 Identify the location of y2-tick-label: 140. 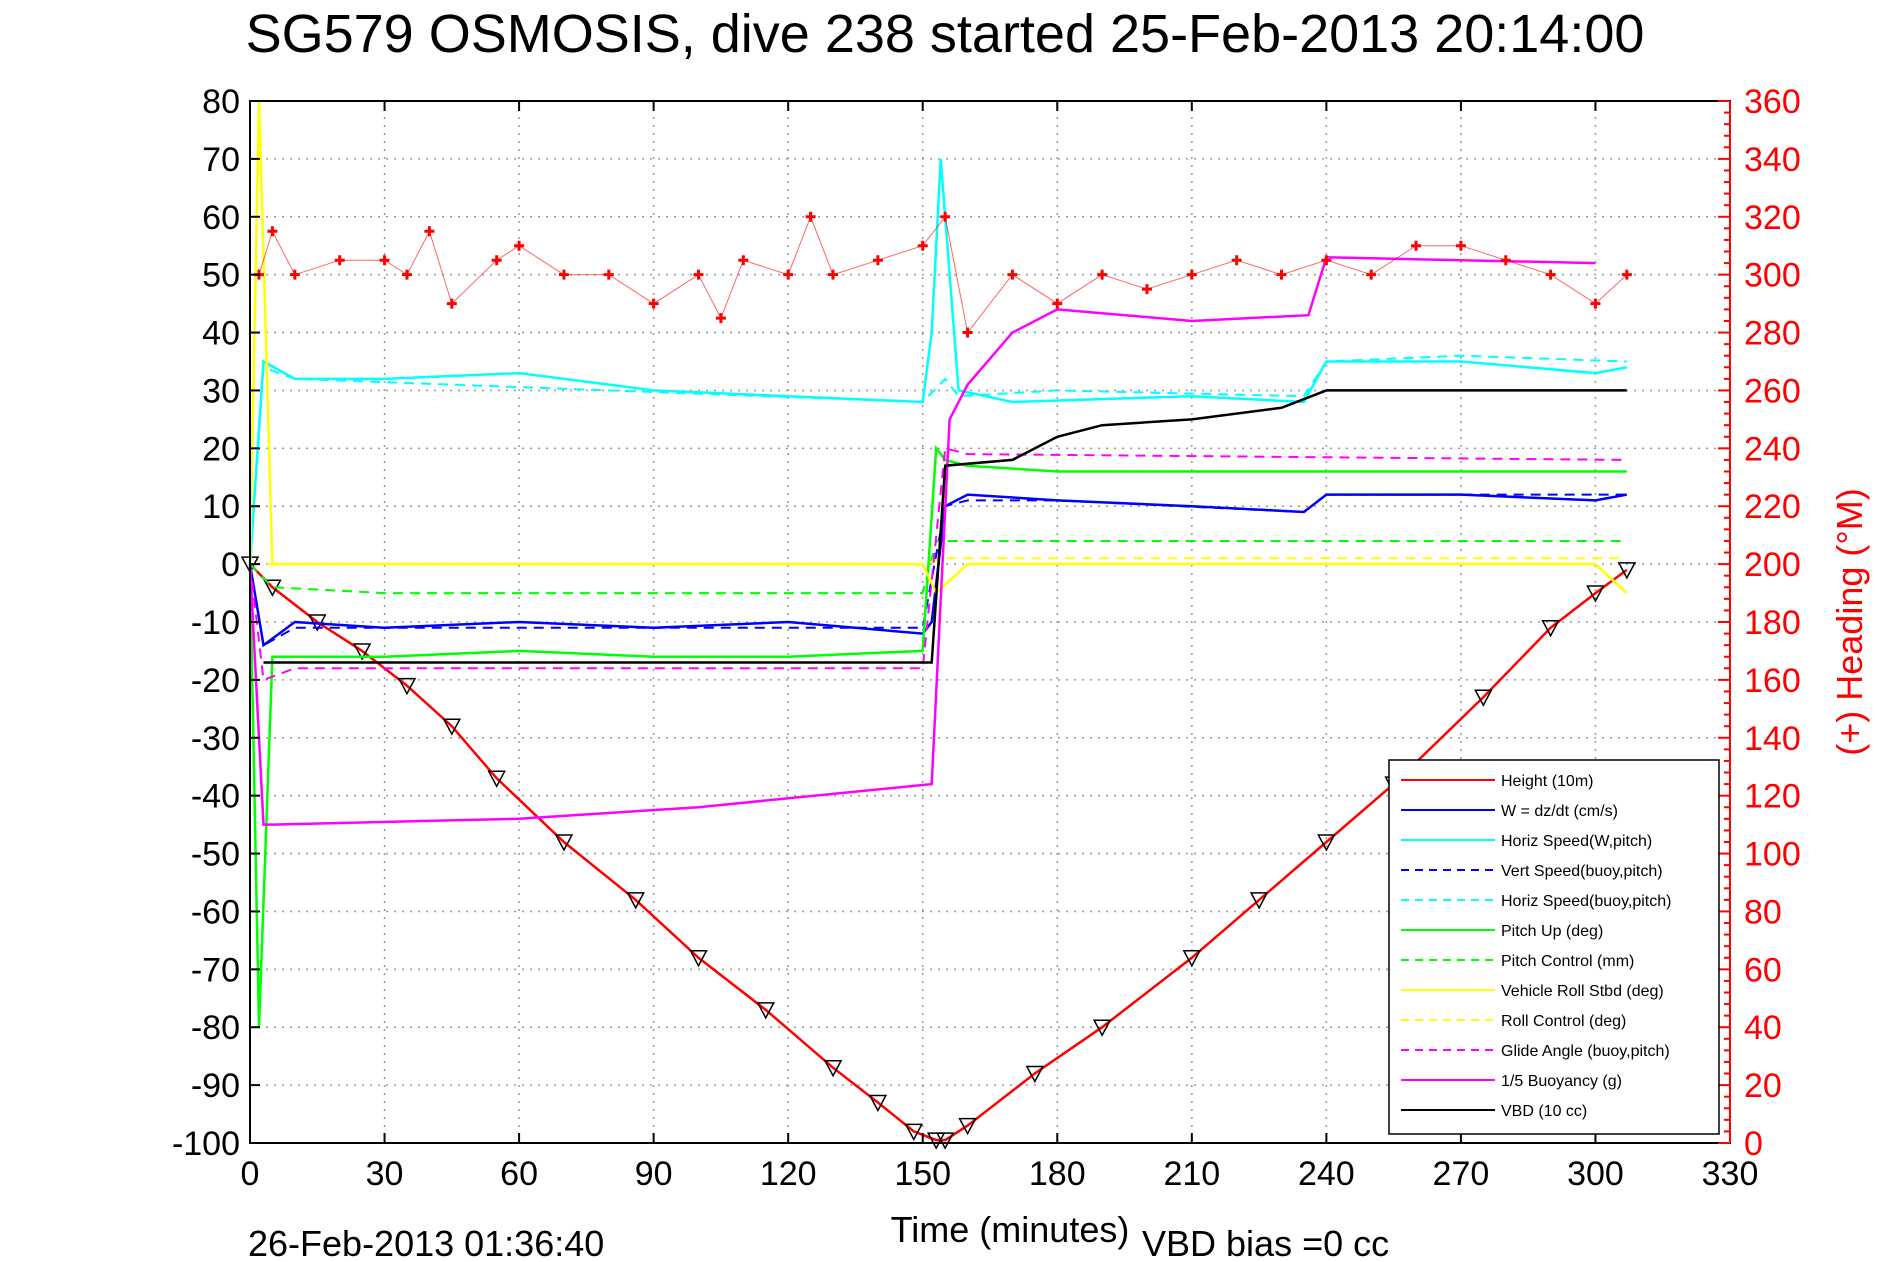
(1772, 739).